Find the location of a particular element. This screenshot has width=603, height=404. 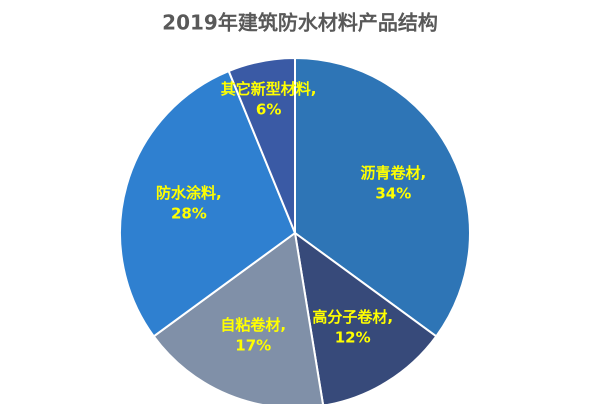

value-label: 12% is located at coordinates (353, 337).